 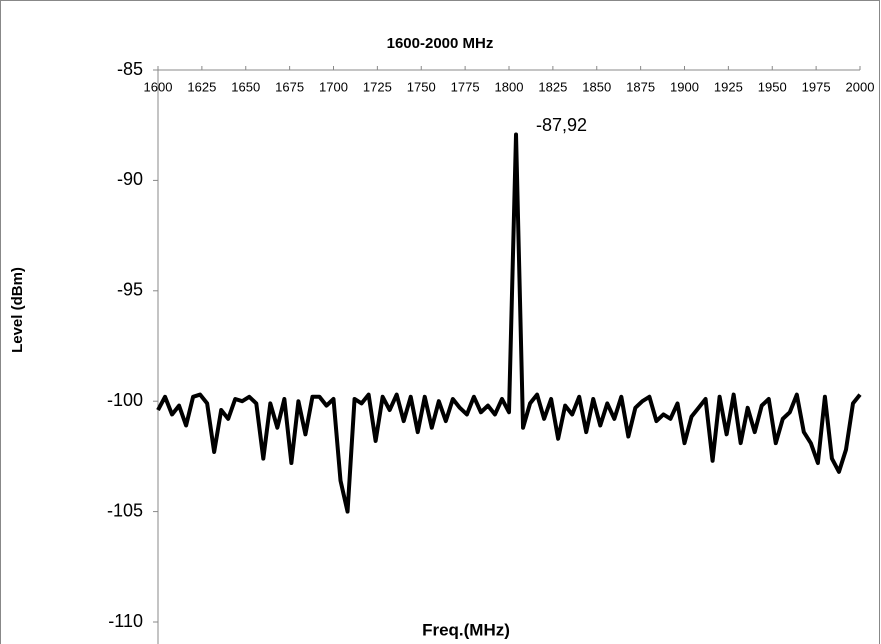 What do you see at coordinates (377, 86) in the screenshot?
I see `x-tick-label: 1725` at bounding box center [377, 86].